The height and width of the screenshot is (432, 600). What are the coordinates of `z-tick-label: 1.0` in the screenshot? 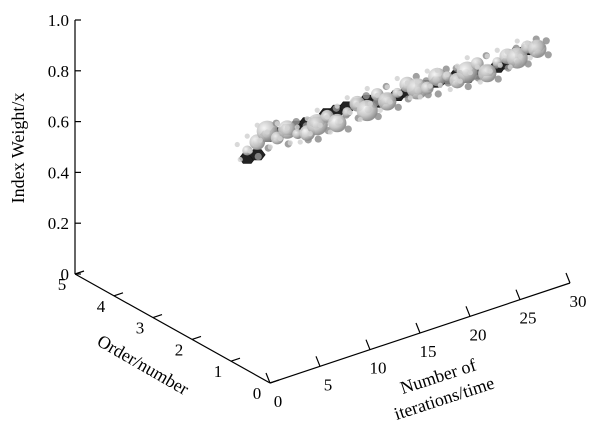 It's located at (58, 20).